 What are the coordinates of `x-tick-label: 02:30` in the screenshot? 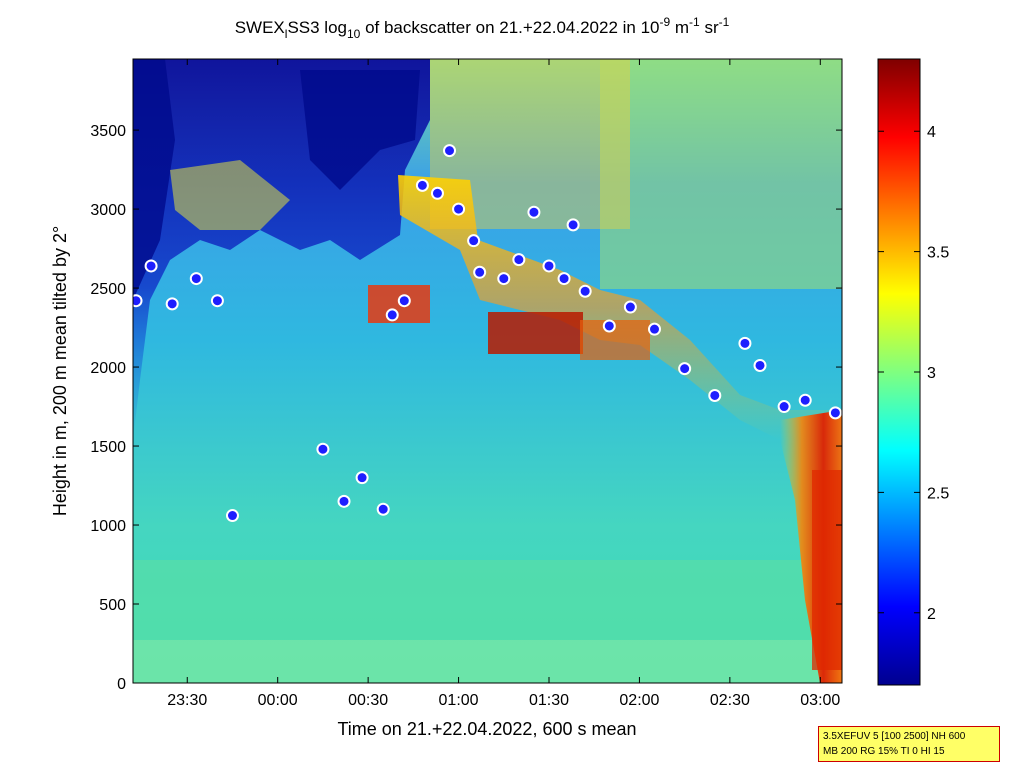 It's located at (730, 700).